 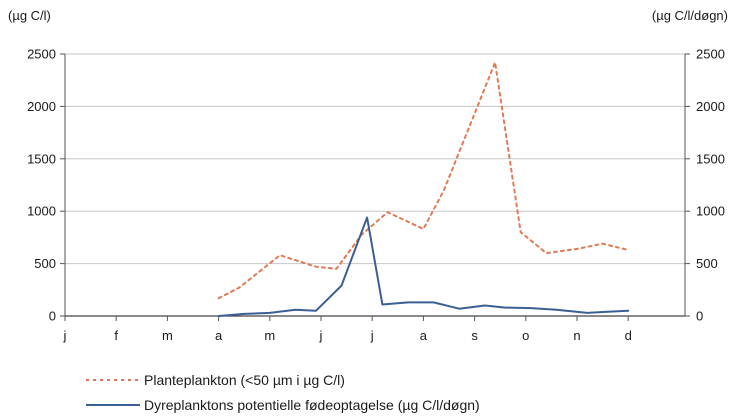 I want to click on y-right-tick-label-2000: 2000, so click(x=710, y=106).